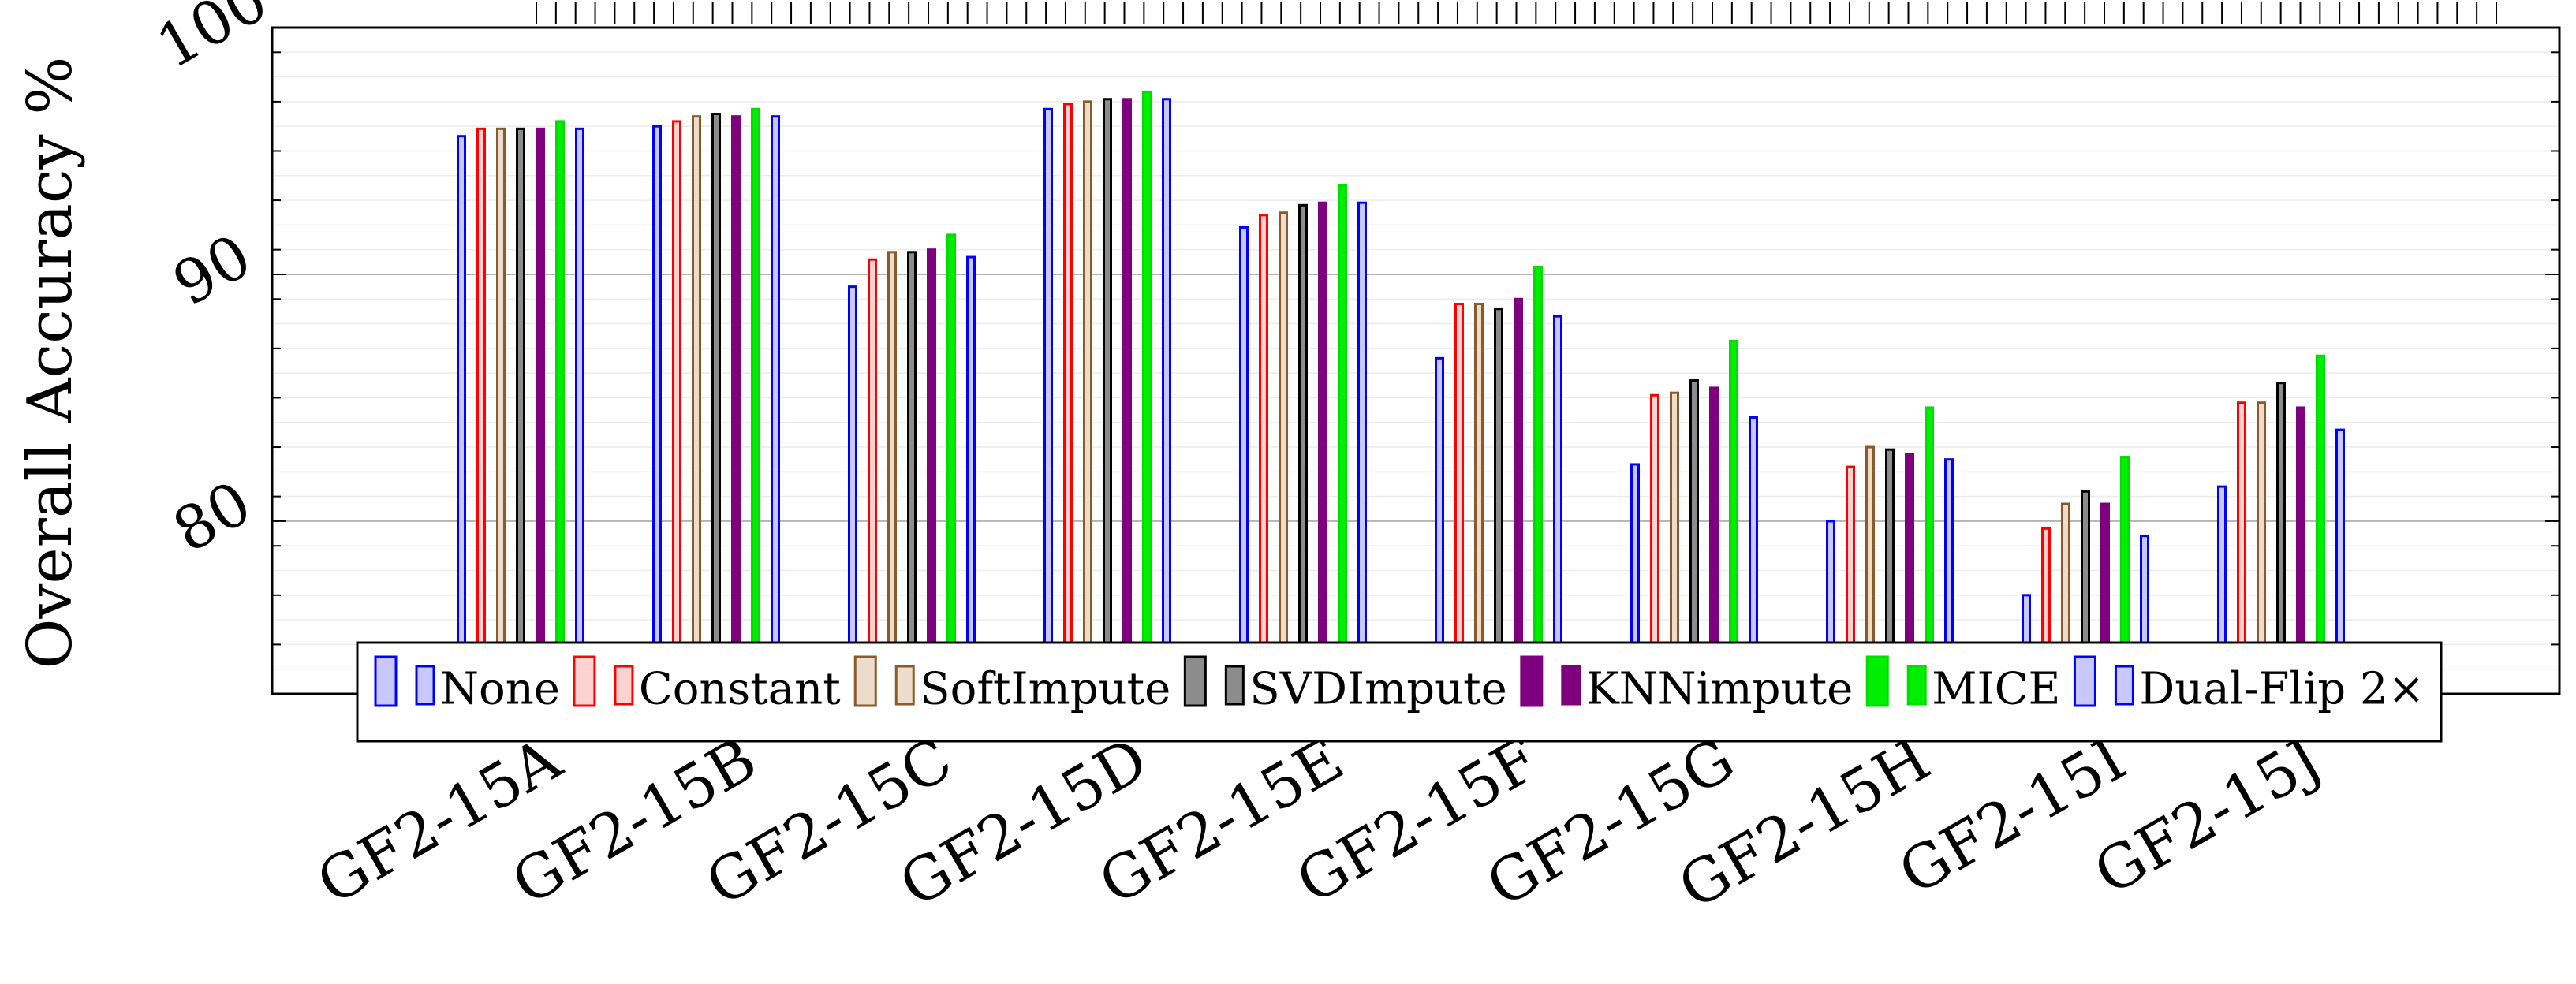  What do you see at coordinates (2012, 816) in the screenshot?
I see `x-tick-label: GF2-15I` at bounding box center [2012, 816].